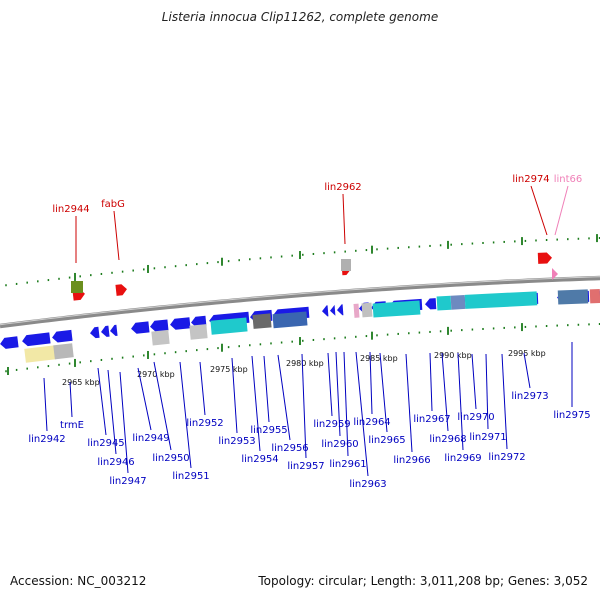  I want to click on gene-label-fabG: fabG, so click(113, 204).